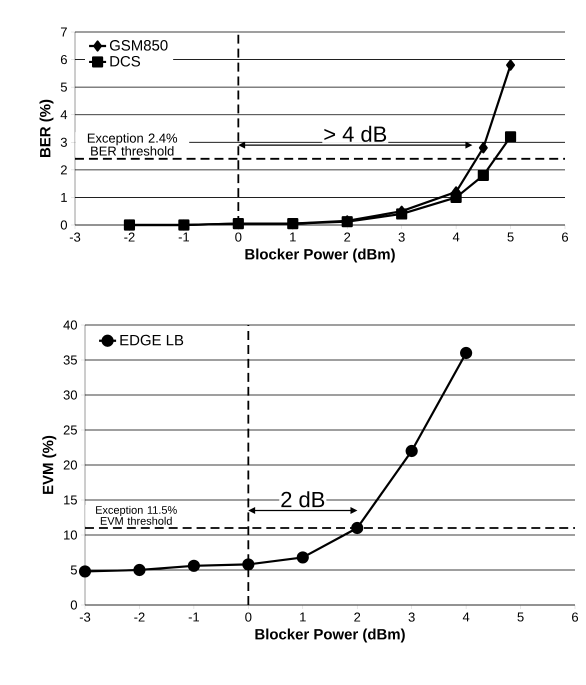 The width and height of the screenshot is (586, 685). Describe the element at coordinates (49, 465) in the screenshot. I see `y-axis-title: EVM (%)` at that location.